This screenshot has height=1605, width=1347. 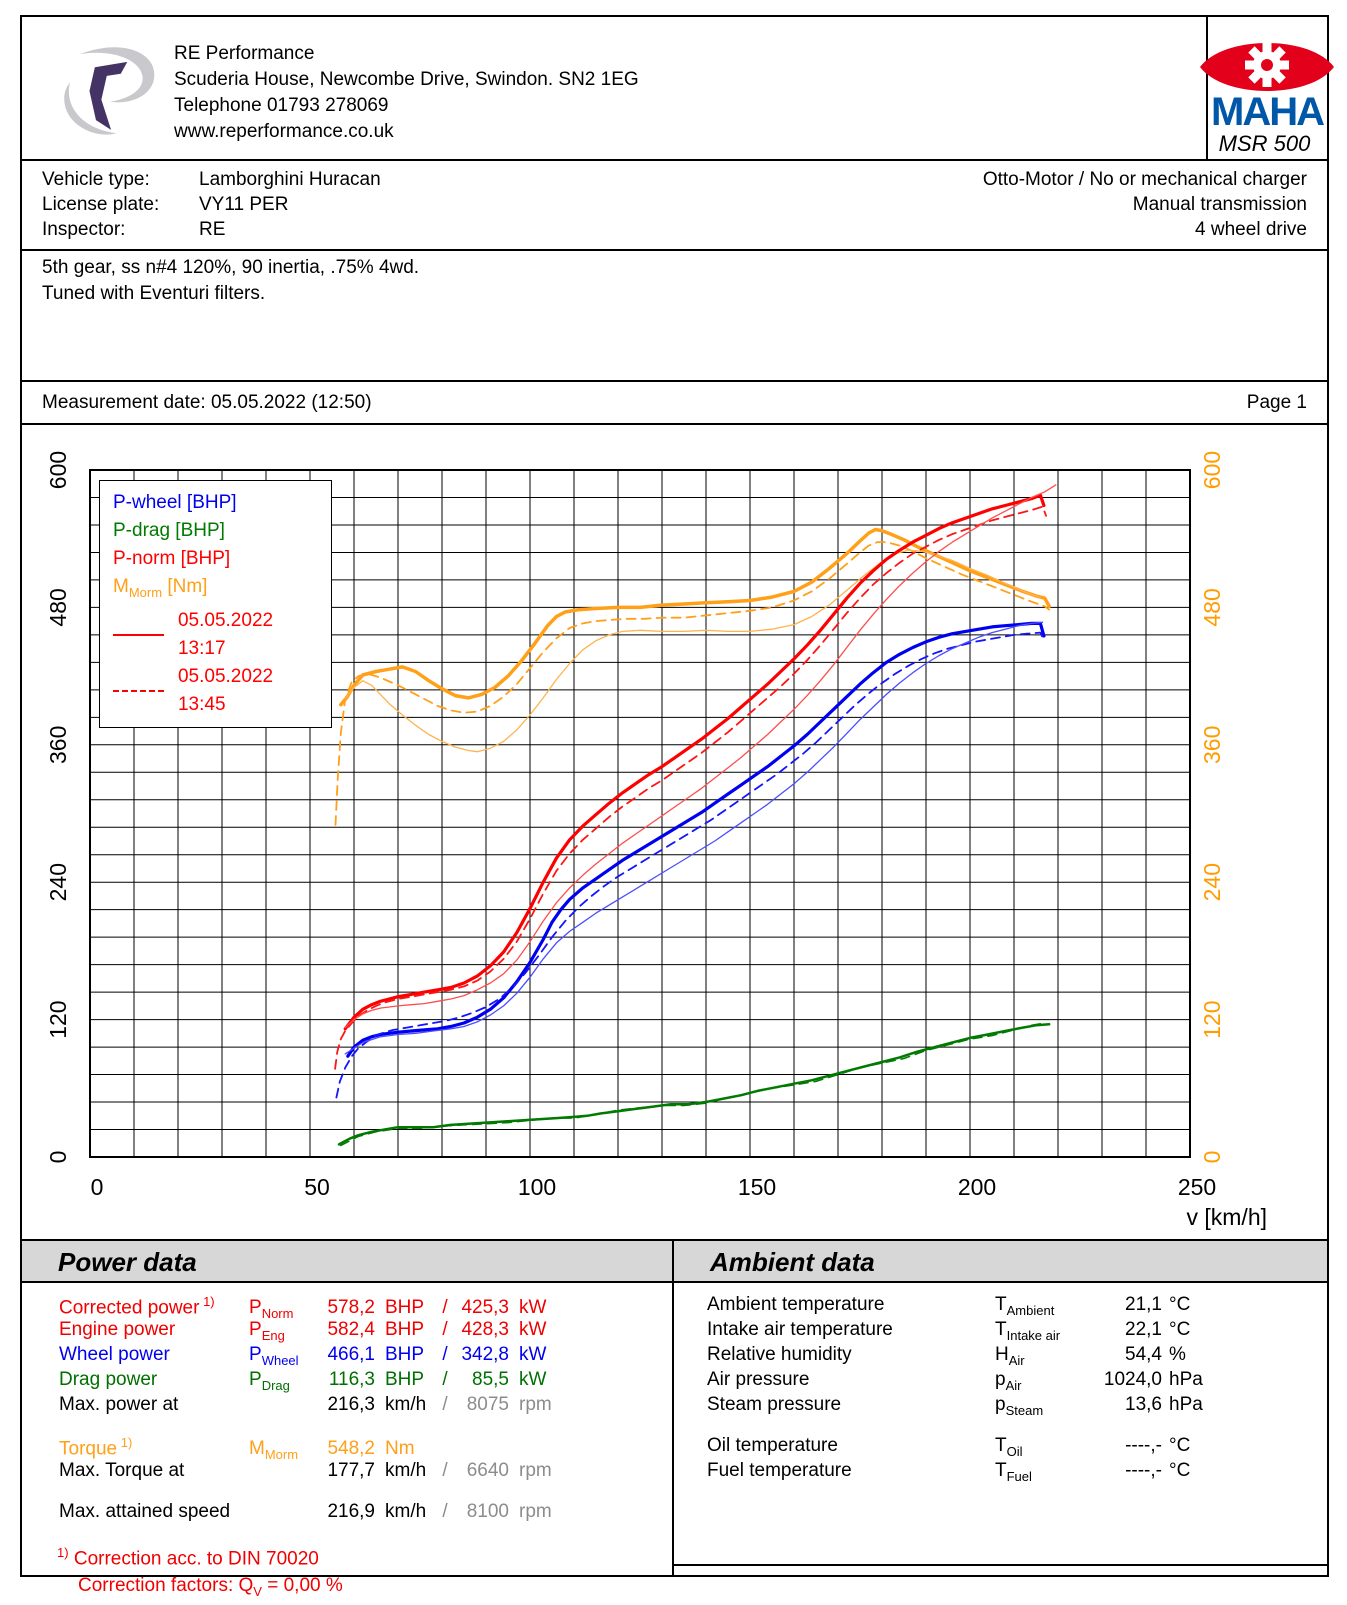 I want to click on maha-wordmark: MAHA, so click(x=1267, y=111).